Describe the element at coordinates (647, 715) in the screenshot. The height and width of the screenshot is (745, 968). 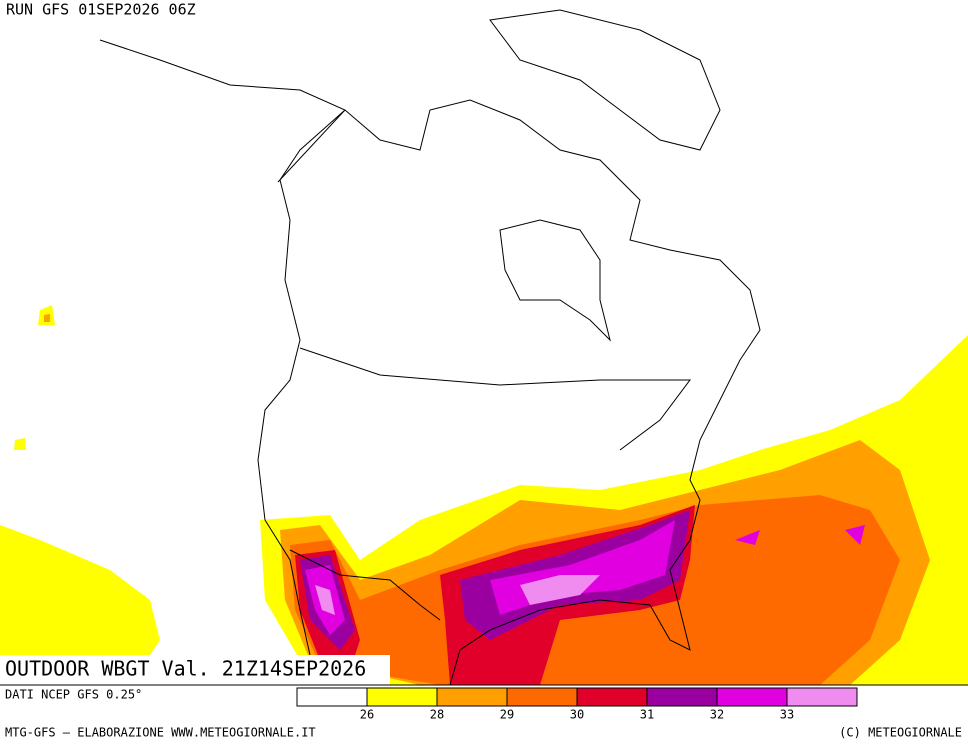
I see `legend-label: 31` at that location.